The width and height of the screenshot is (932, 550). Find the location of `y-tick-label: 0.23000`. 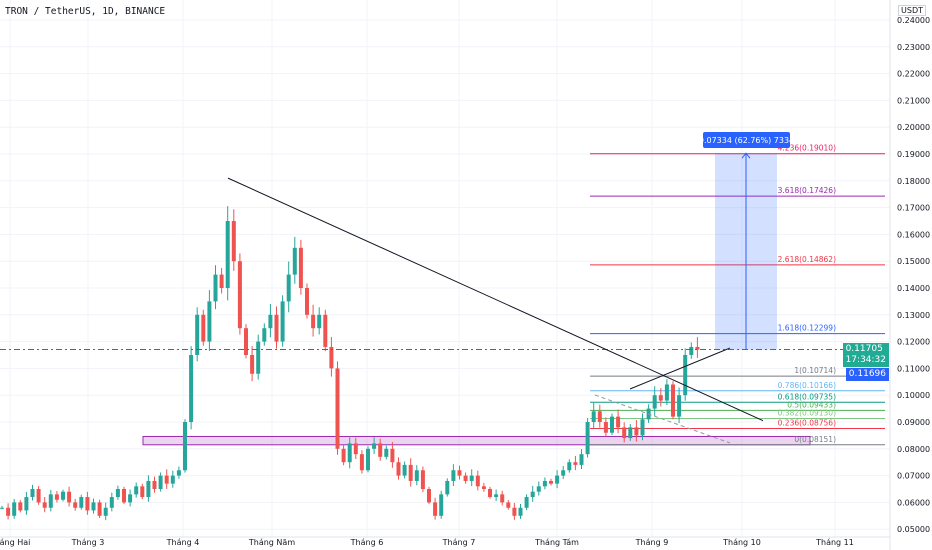

y-tick-label: 0.23000 is located at coordinates (913, 47).